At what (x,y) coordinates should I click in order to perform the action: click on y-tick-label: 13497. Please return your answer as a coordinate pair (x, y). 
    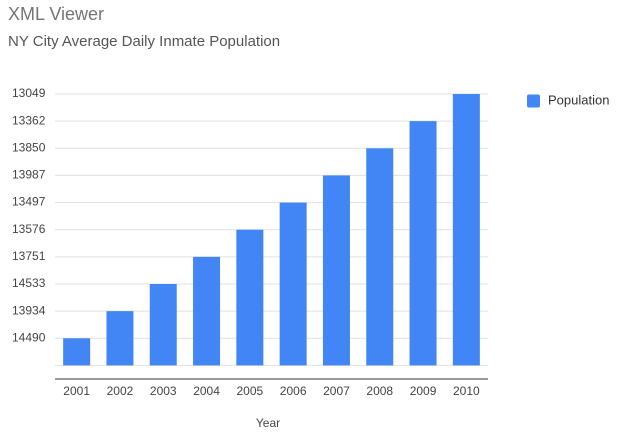
    Looking at the image, I should click on (29, 202).